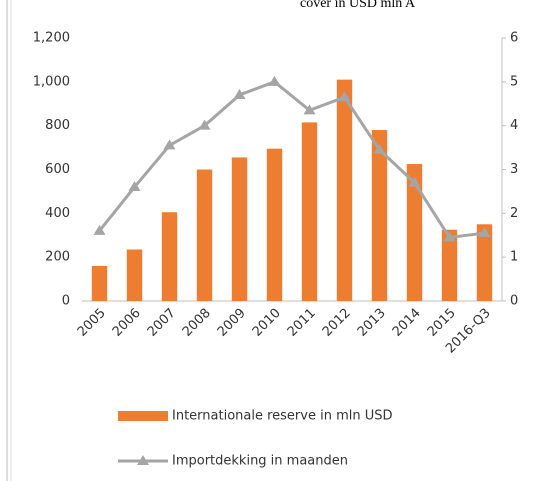  Describe the element at coordinates (66, 301) in the screenshot. I see `y-tick-label: 0` at that location.